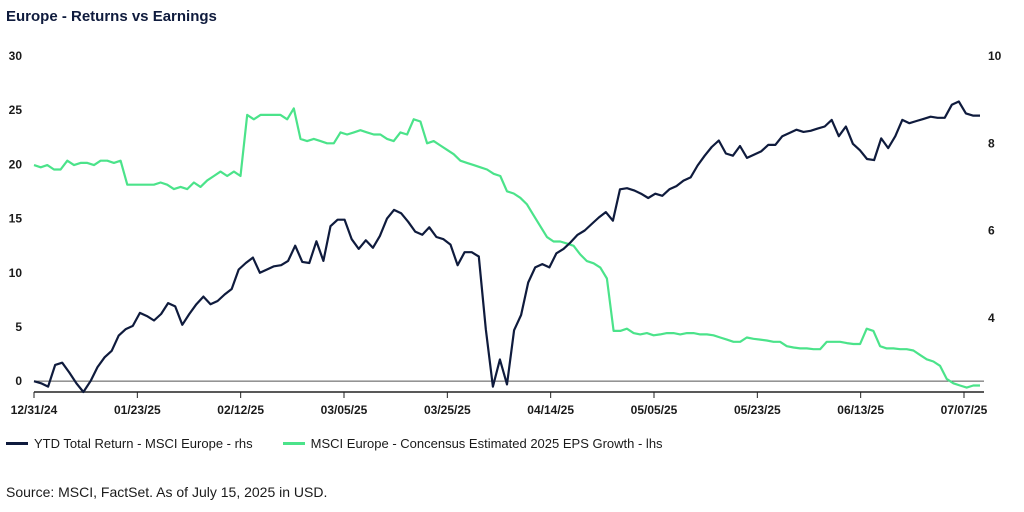 Image resolution: width=1024 pixels, height=512 pixels. What do you see at coordinates (991, 143) in the screenshot?
I see `right-tick-label: 8` at bounding box center [991, 143].